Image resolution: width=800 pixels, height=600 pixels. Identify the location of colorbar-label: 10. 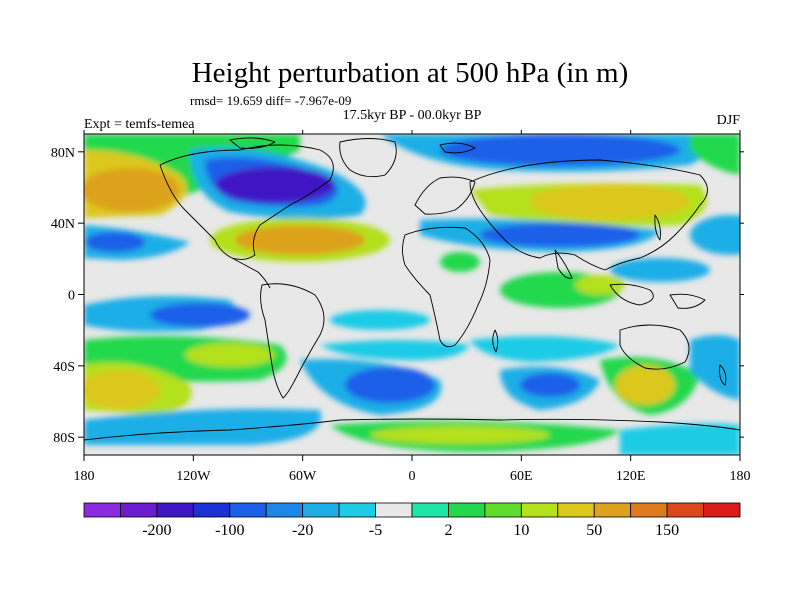
(521, 530).